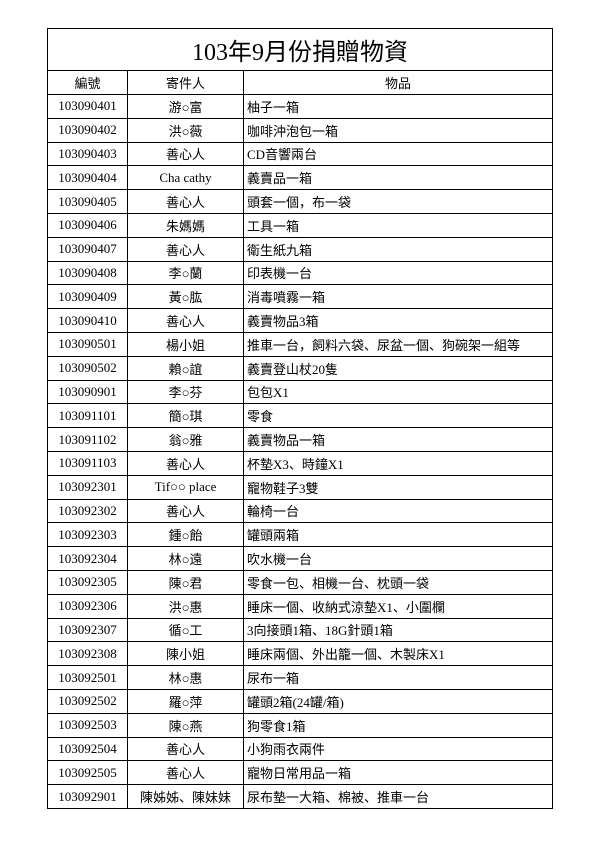  I want to click on item-cell: CD音響兩台, so click(398, 154).